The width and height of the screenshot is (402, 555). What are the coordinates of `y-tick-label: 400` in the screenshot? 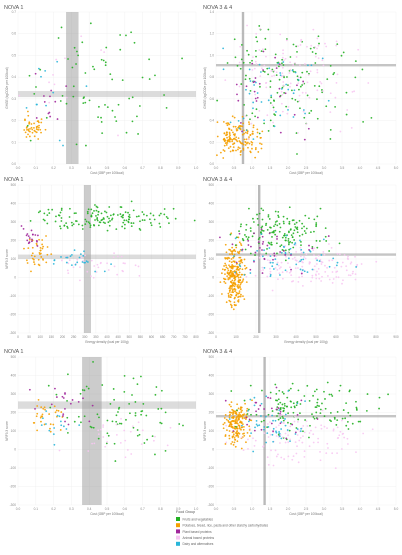 It's located at (212, 204).